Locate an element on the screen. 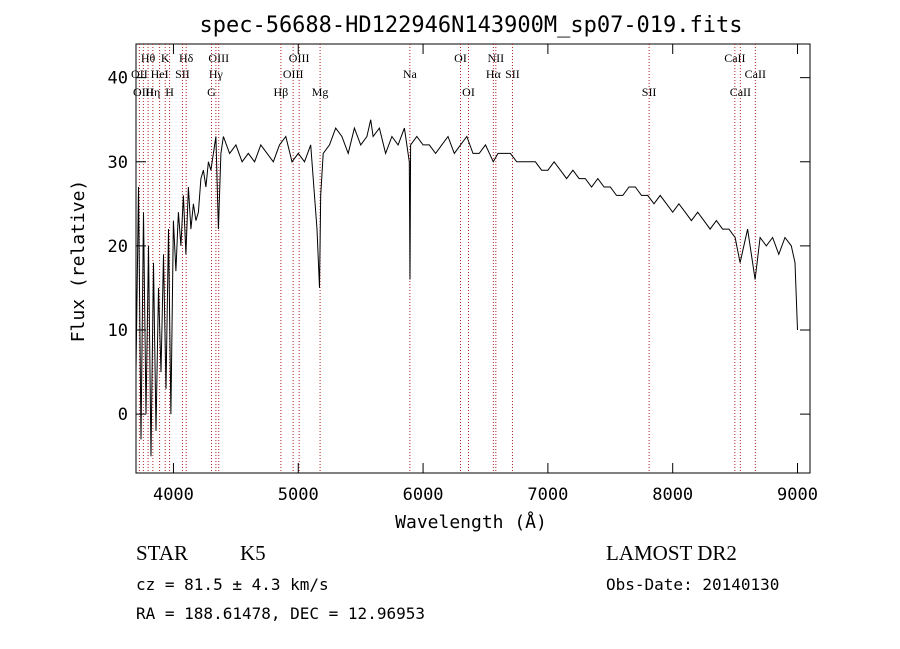 Image resolution: width=900 pixels, height=649 pixels. x-tick-label: 8000 is located at coordinates (672, 495).